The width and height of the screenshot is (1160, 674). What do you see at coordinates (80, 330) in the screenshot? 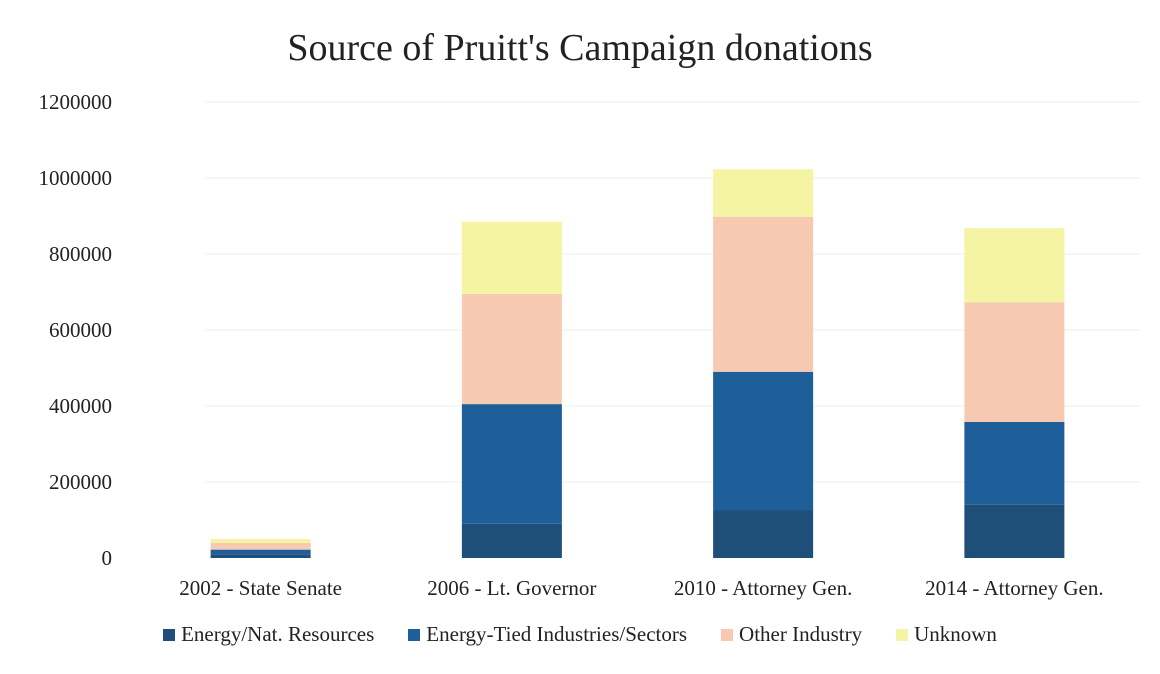
I see `y-tick-label: 600000` at bounding box center [80, 330].